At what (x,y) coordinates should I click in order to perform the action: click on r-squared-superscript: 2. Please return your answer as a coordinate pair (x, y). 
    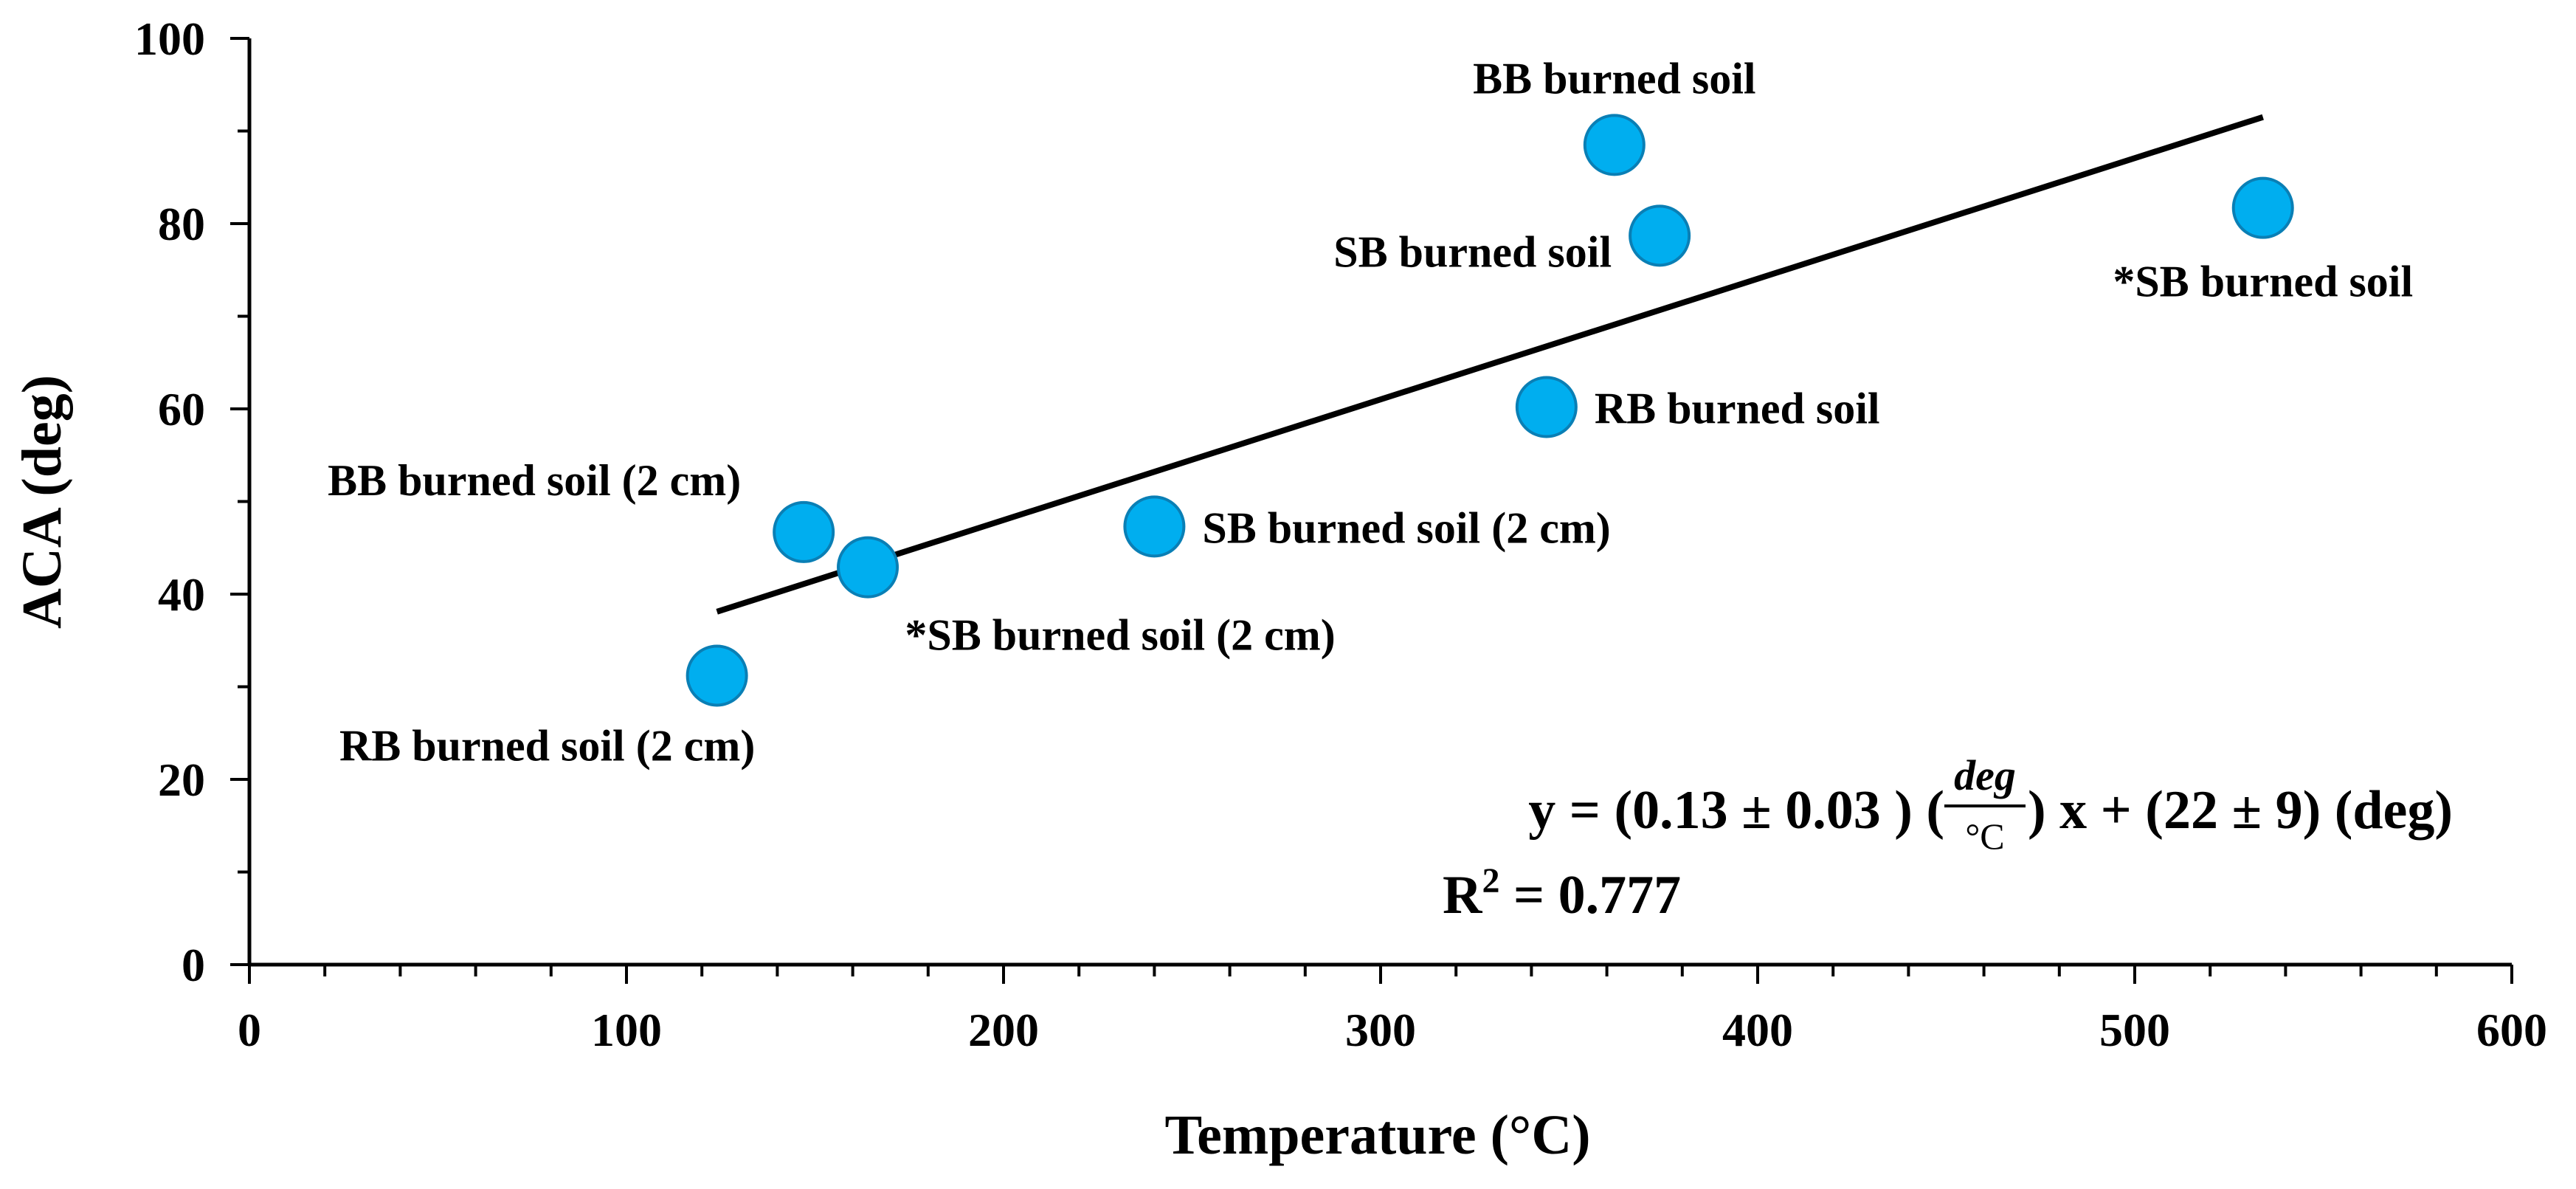
    Looking at the image, I should click on (1490, 881).